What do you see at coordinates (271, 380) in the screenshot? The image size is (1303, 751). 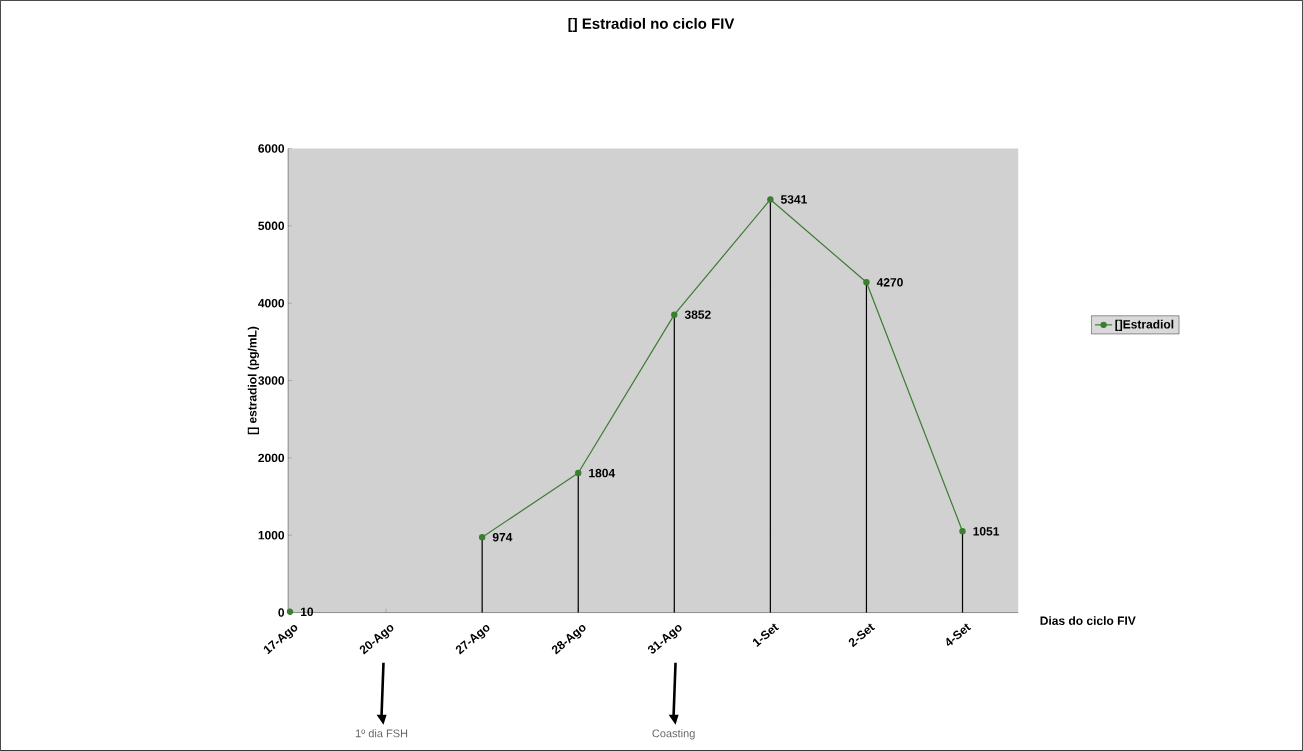 I see `y-tick-label: 3000` at bounding box center [271, 380].